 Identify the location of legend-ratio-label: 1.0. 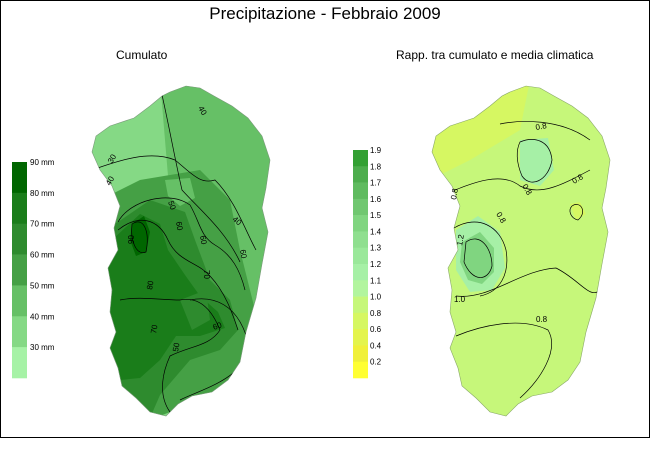
(376, 297).